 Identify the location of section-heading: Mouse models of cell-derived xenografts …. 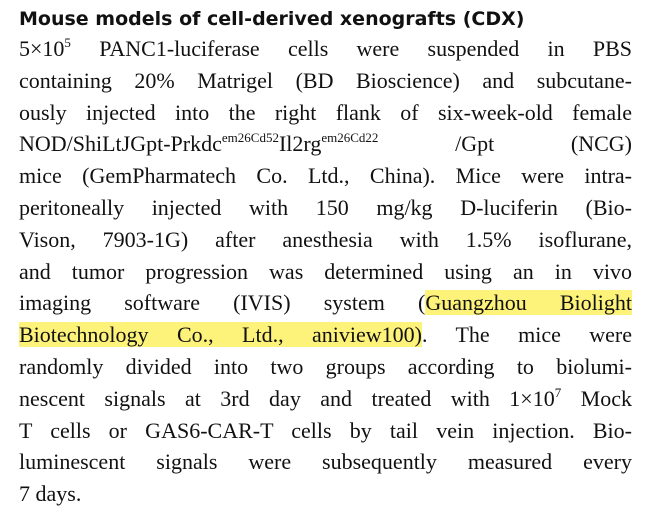
(272, 19).